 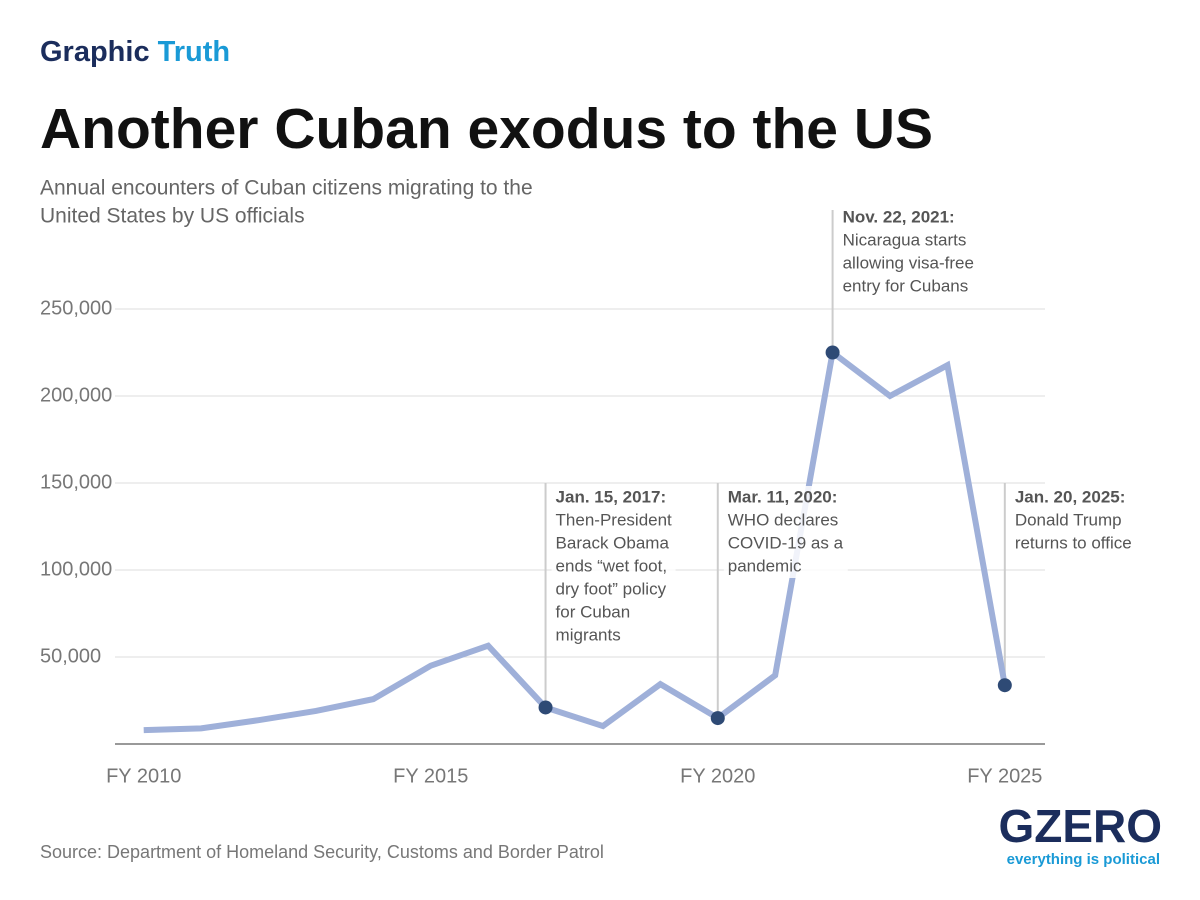 I want to click on annotation-text: Donald Trump, so click(x=1068, y=519).